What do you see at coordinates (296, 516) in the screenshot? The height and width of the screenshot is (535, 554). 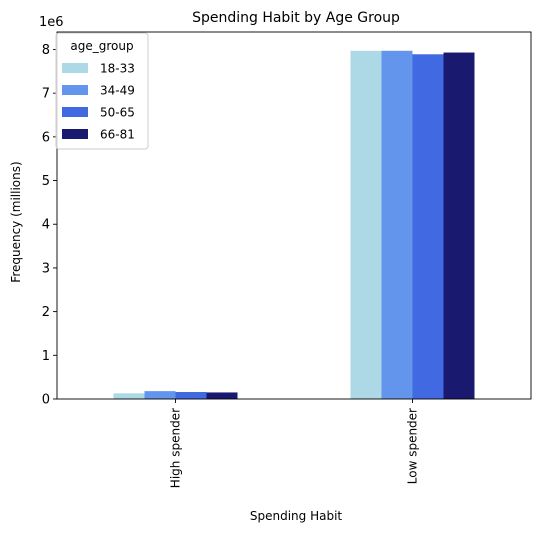 I see `x-axis-label: Spending Habit` at bounding box center [296, 516].